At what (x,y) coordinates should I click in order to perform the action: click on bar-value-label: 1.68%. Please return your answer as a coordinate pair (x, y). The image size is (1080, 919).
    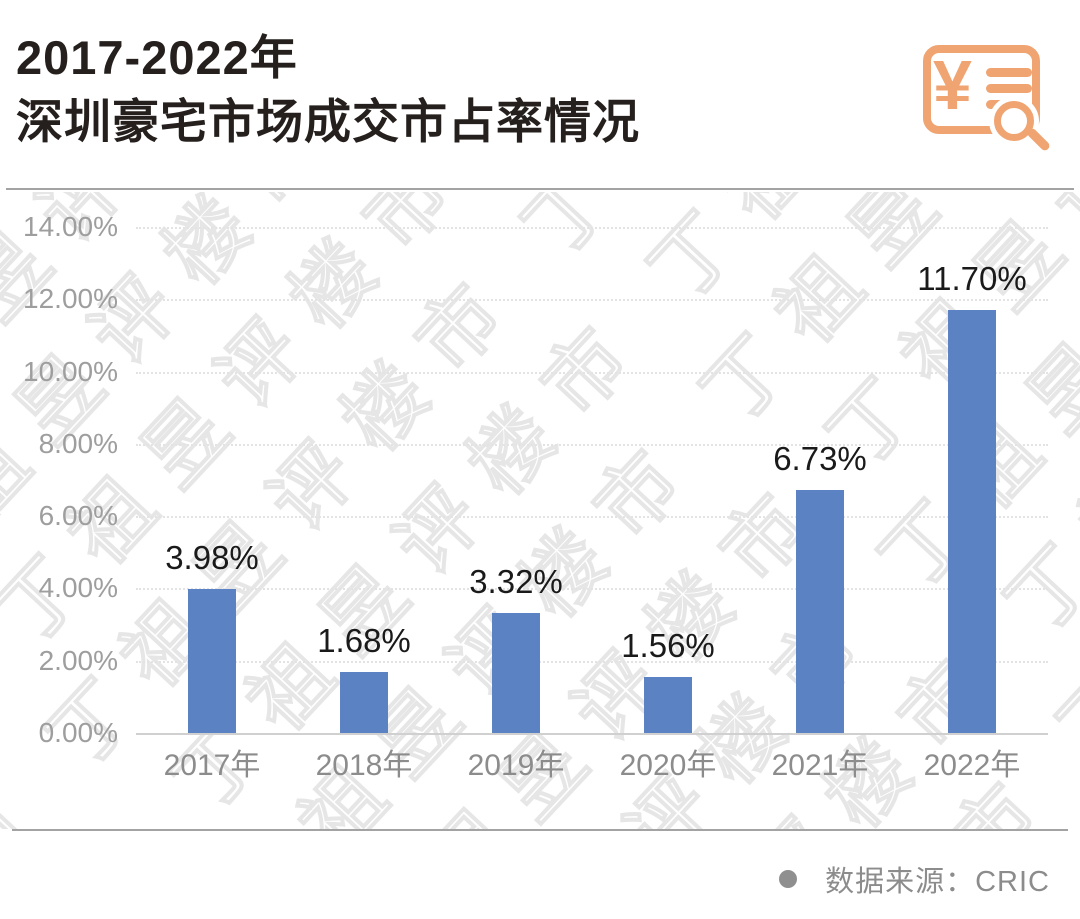
    Looking at the image, I should click on (364, 641).